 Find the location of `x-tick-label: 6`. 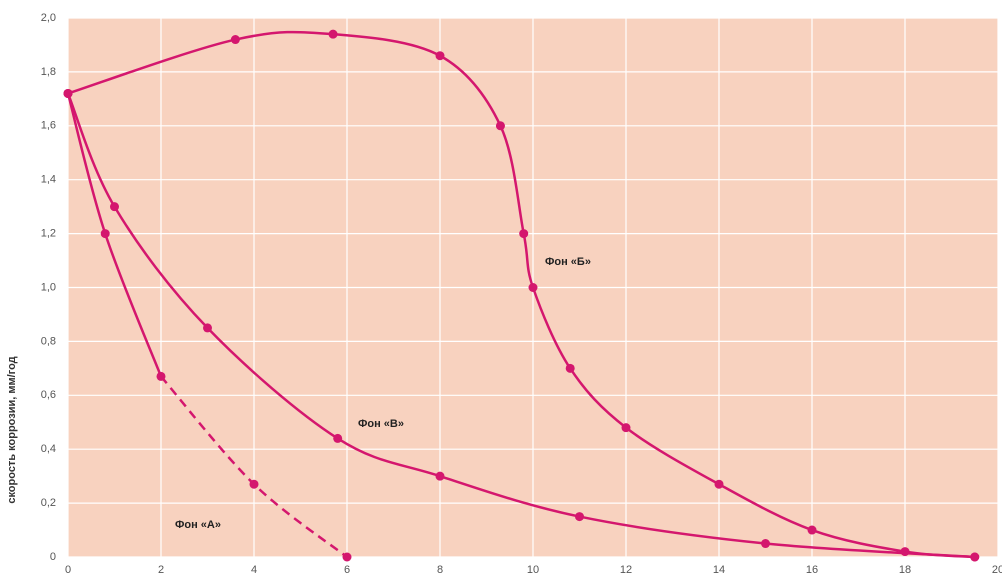

x-tick-label: 6 is located at coordinates (347, 570).